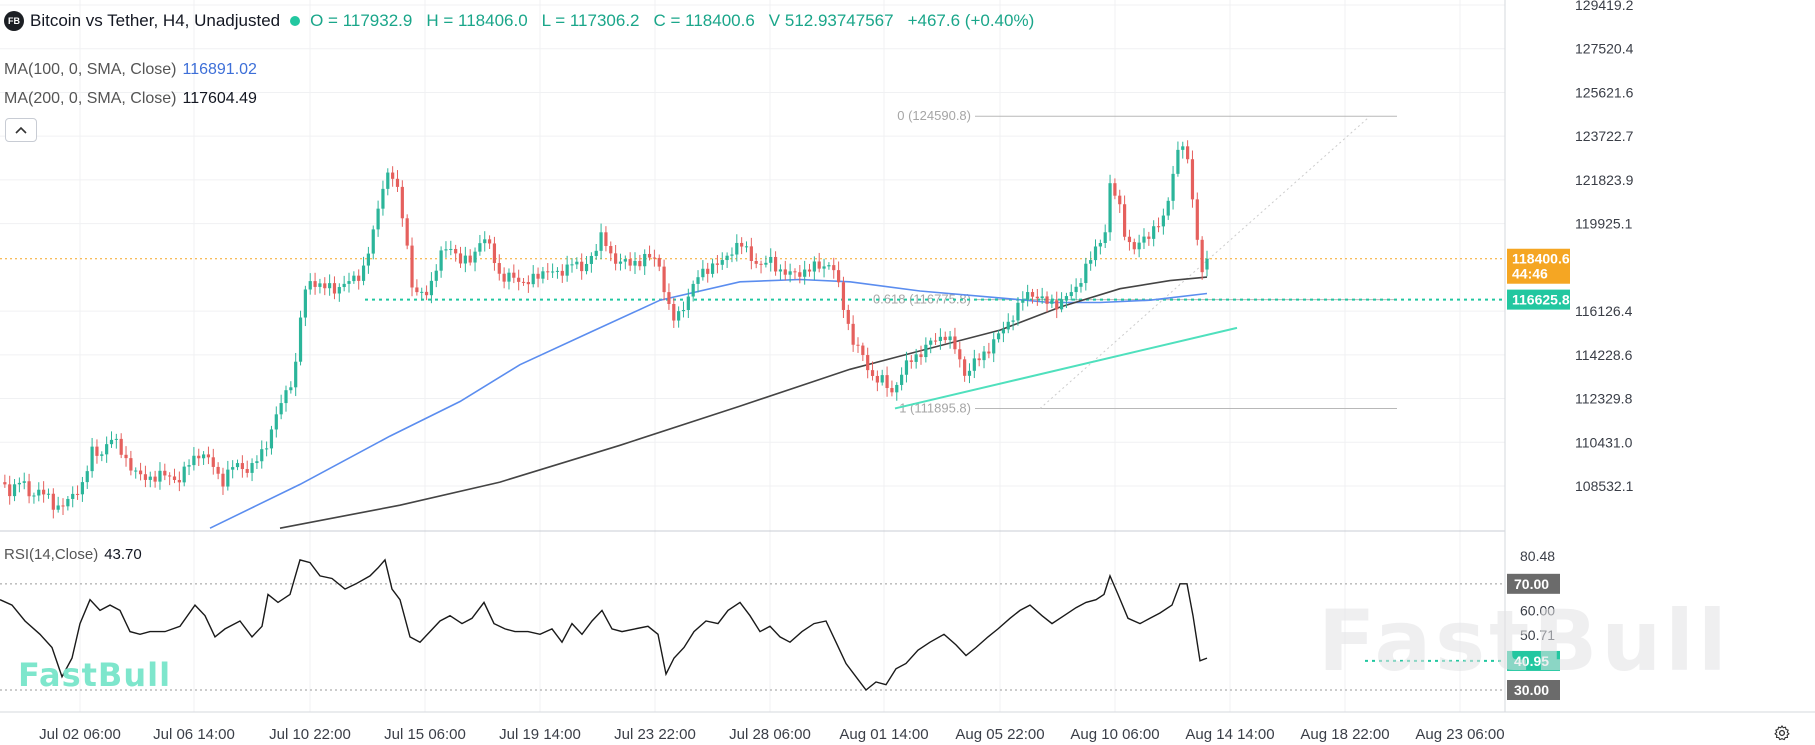  Describe the element at coordinates (133, 99) in the screenshot. I see `ma200-legend: MA(200, 0, SMA, Close) 117604.49` at that location.